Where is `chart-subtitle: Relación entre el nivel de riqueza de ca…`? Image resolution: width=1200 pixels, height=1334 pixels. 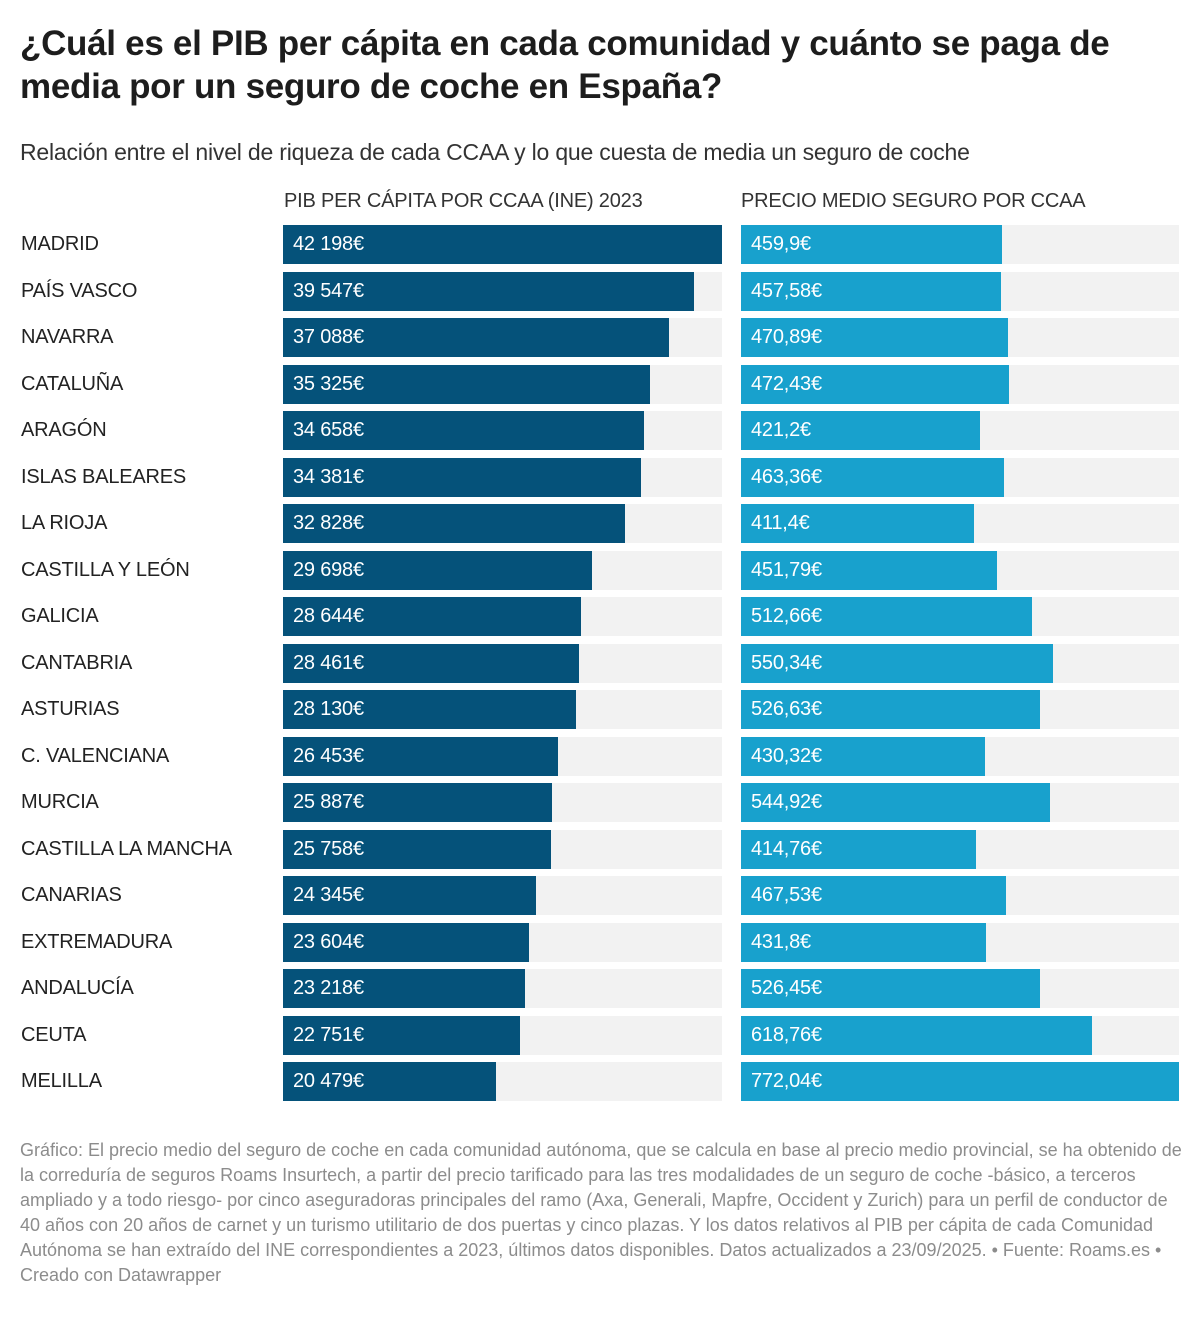
chart-subtitle: Relación entre el nivel de riqueza de ca… is located at coordinates (495, 152).